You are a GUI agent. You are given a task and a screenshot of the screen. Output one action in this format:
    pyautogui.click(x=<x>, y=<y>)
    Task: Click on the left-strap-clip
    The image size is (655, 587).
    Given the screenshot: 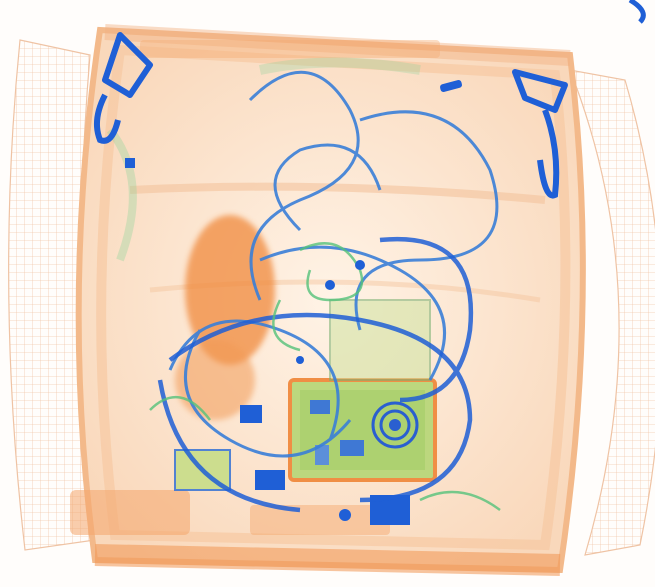 What is the action you would take?
    pyautogui.click(x=127, y=65)
    